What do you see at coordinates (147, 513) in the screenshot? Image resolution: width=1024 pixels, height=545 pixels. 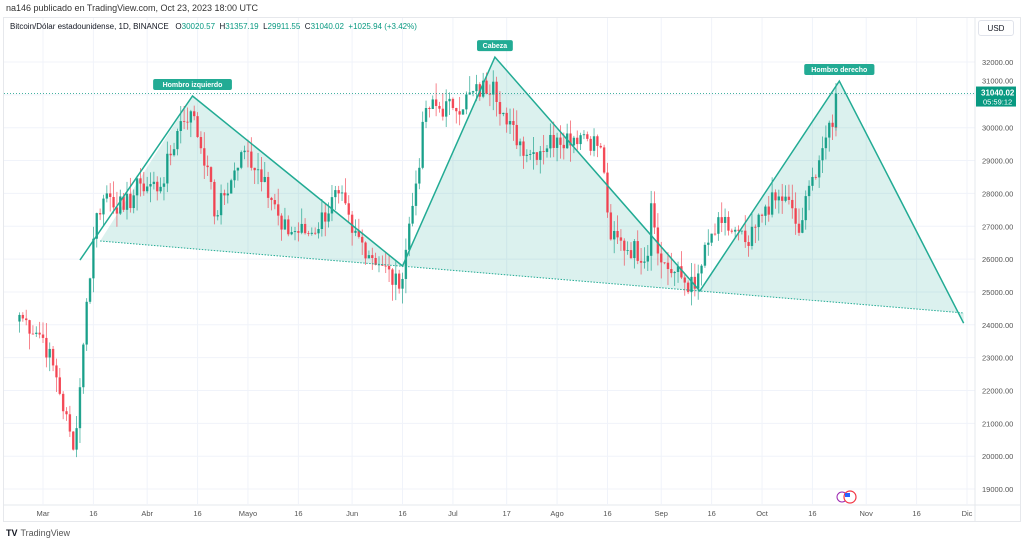 I see `time-tick-label: Abr` at bounding box center [147, 513].